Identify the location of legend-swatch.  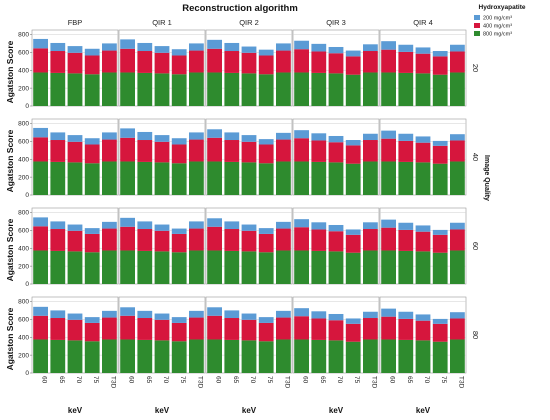
(477, 33).